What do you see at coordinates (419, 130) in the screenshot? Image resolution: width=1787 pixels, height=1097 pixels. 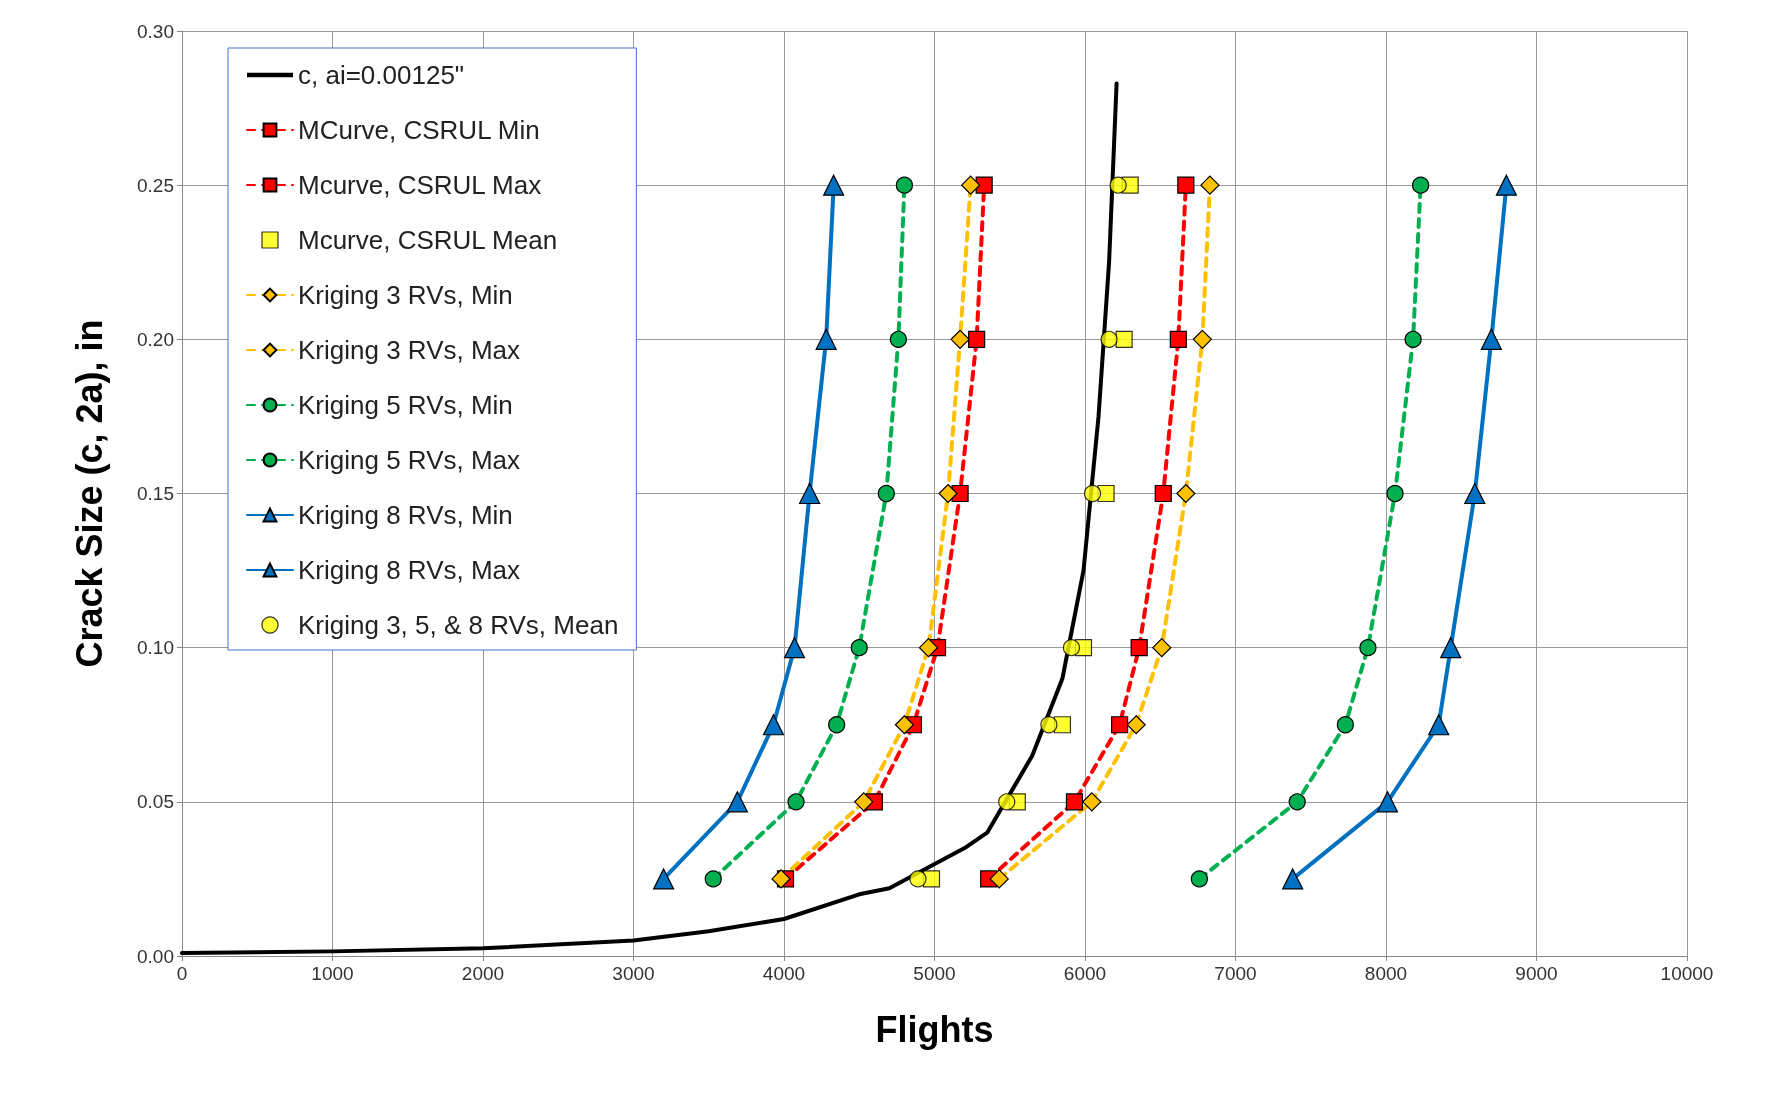 I see `legend-label: MCurve, CSRUL Min` at bounding box center [419, 130].